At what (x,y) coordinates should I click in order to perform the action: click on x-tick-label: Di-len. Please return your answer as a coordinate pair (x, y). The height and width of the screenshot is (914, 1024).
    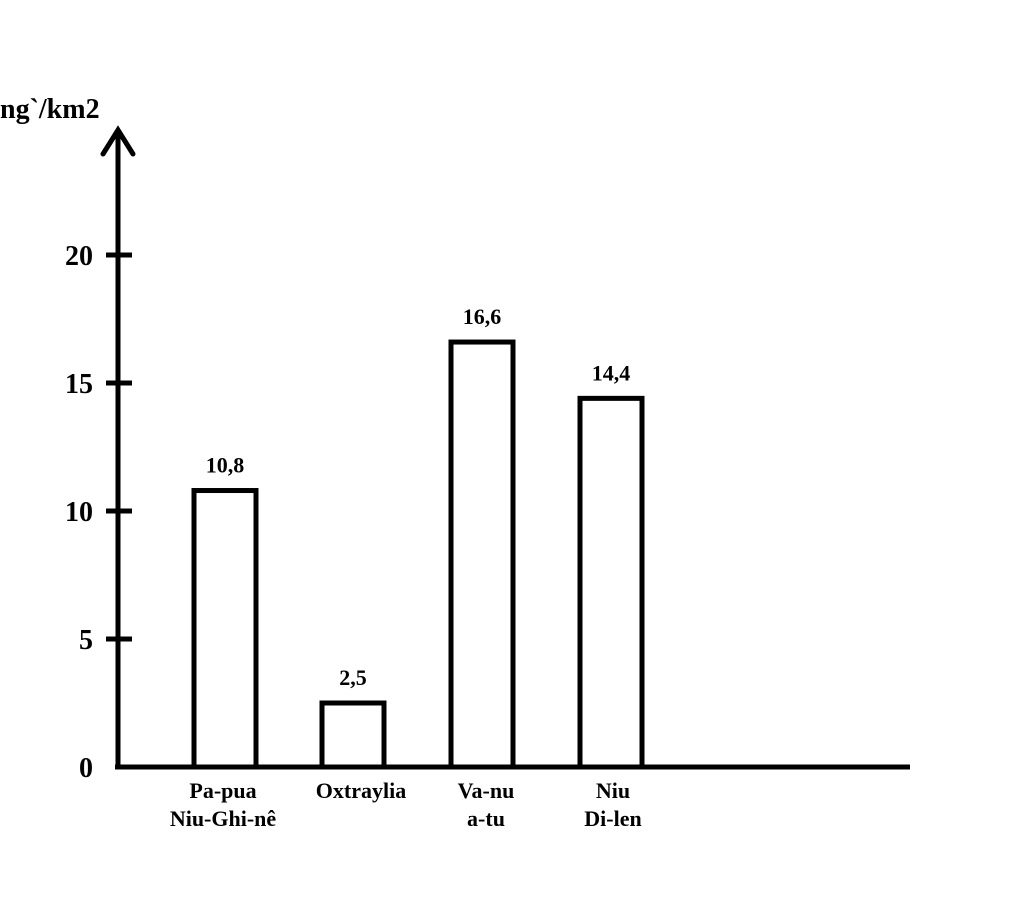
    Looking at the image, I should click on (612, 818).